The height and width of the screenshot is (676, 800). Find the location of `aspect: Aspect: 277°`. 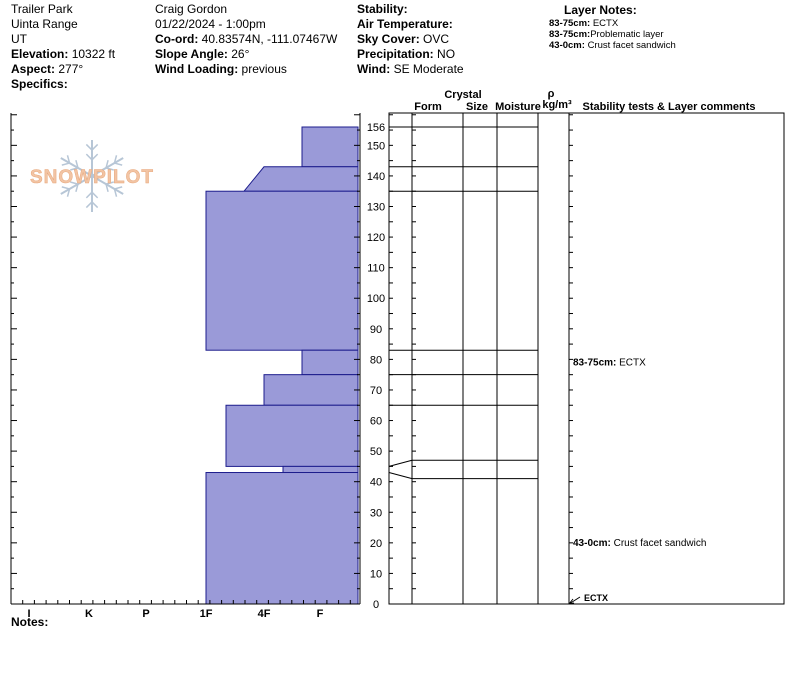

aspect: Aspect: 277° is located at coordinates (63, 69).